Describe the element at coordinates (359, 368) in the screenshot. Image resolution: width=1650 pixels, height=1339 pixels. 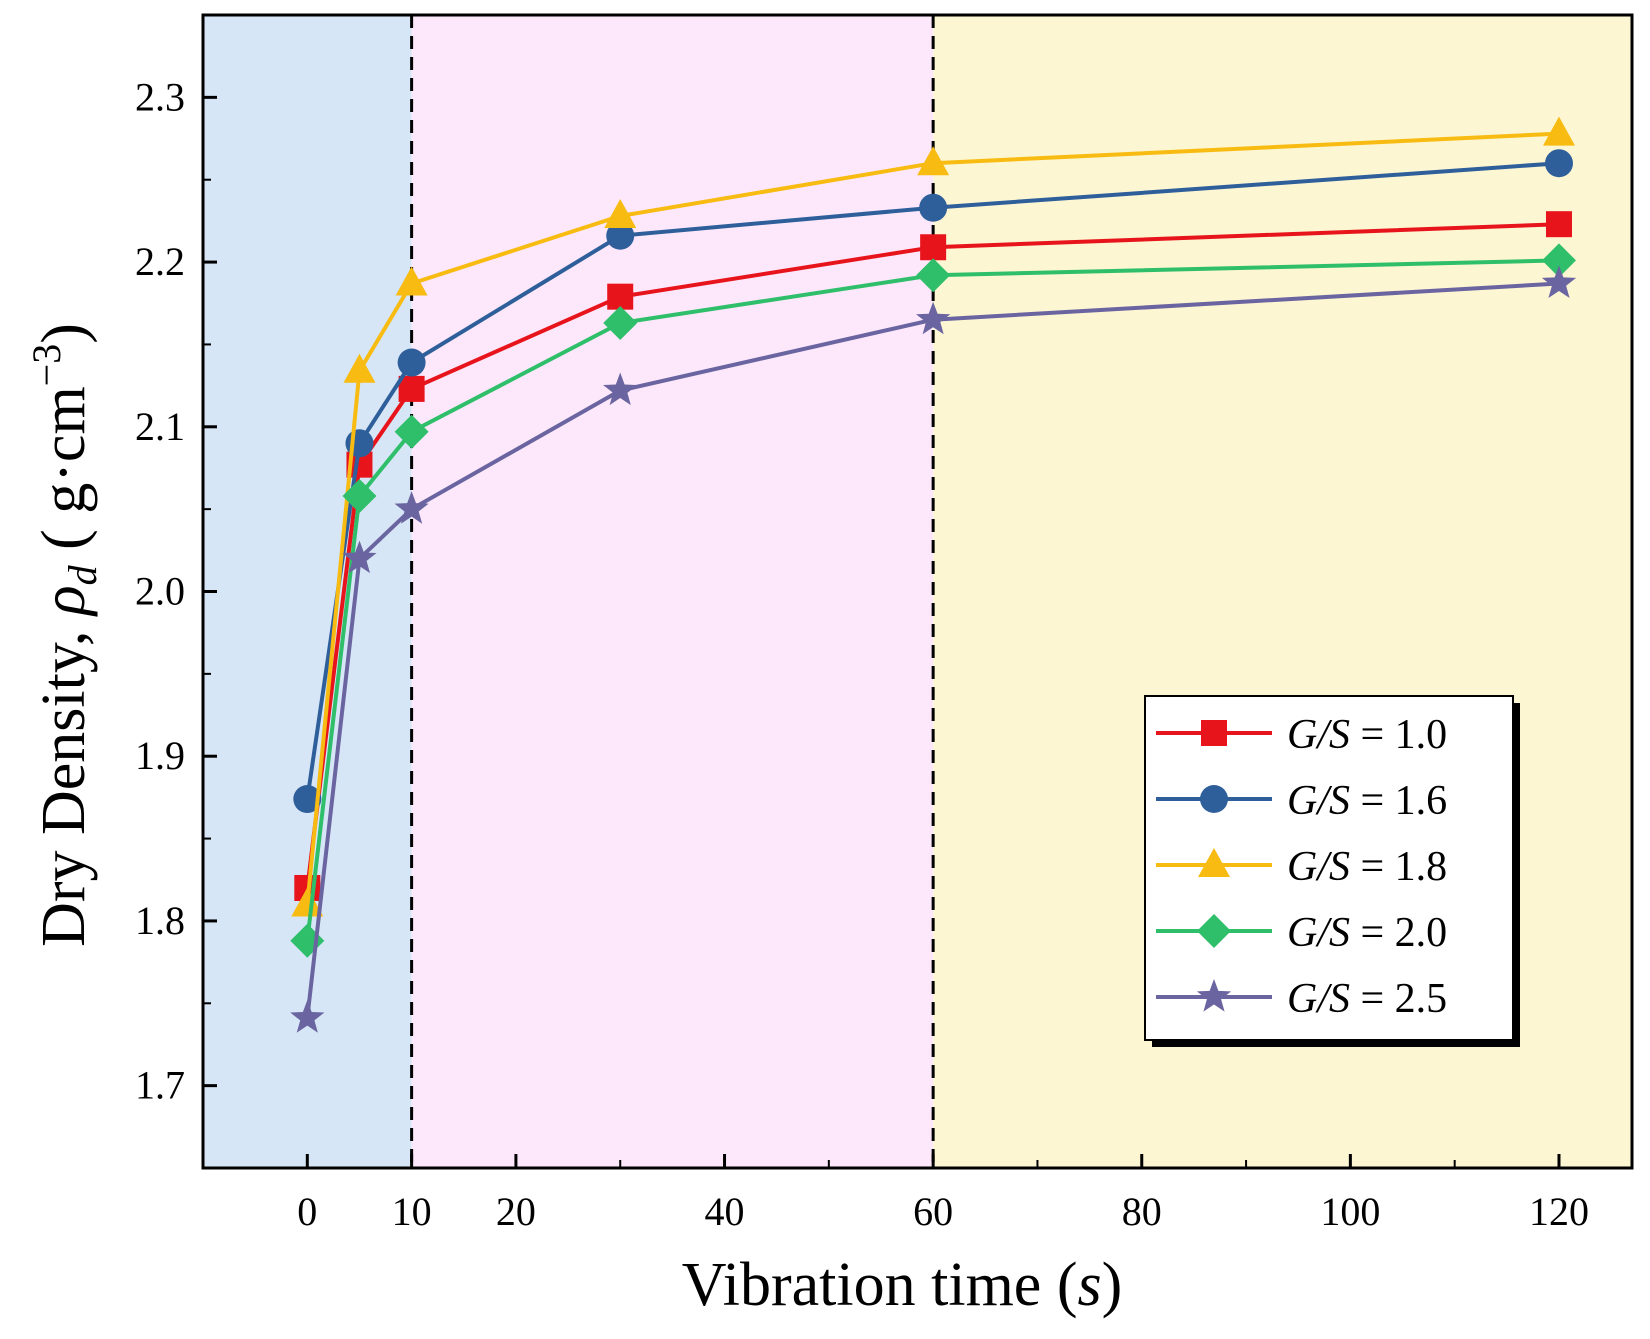
I see `data-point-s3-x5` at that location.